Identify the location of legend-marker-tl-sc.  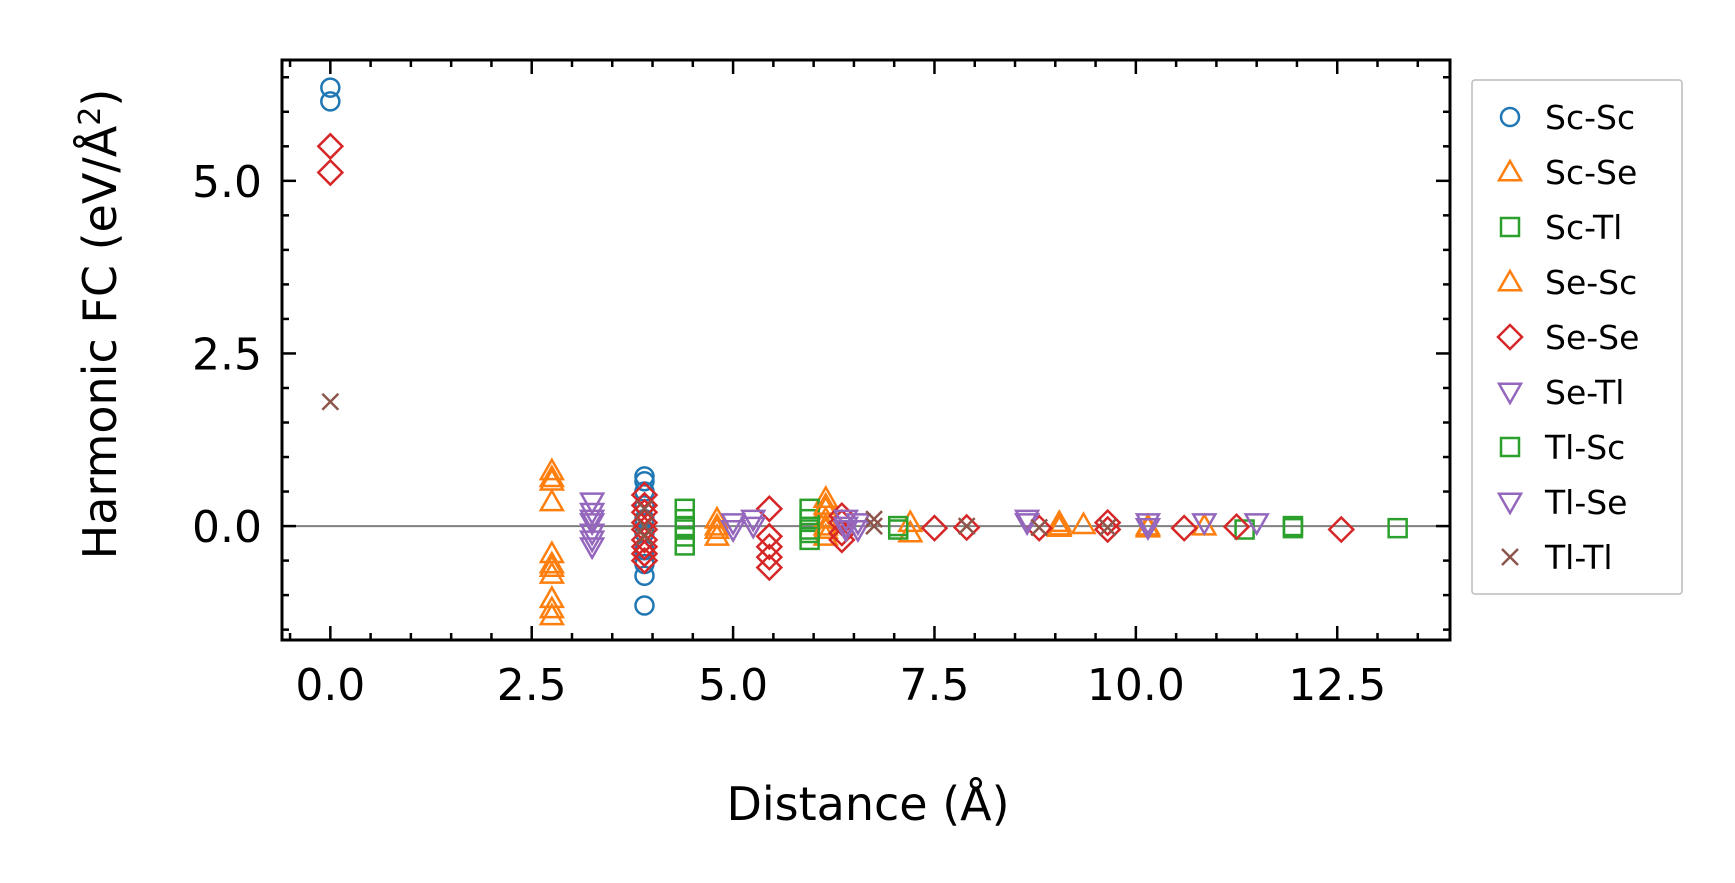
(1510, 447).